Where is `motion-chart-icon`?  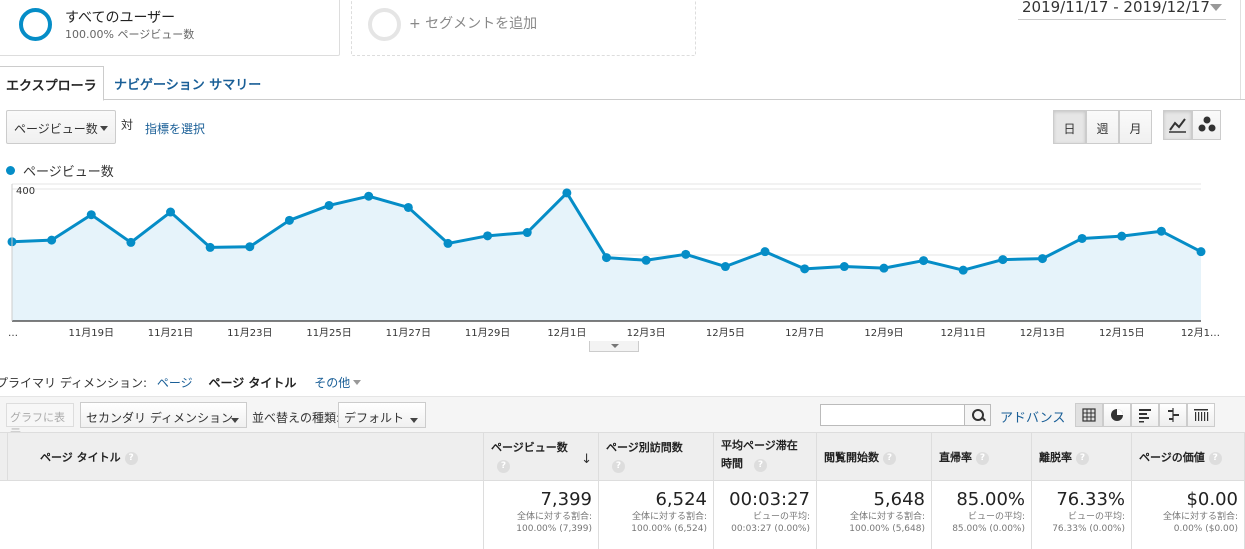 motion-chart-icon is located at coordinates (1207, 124).